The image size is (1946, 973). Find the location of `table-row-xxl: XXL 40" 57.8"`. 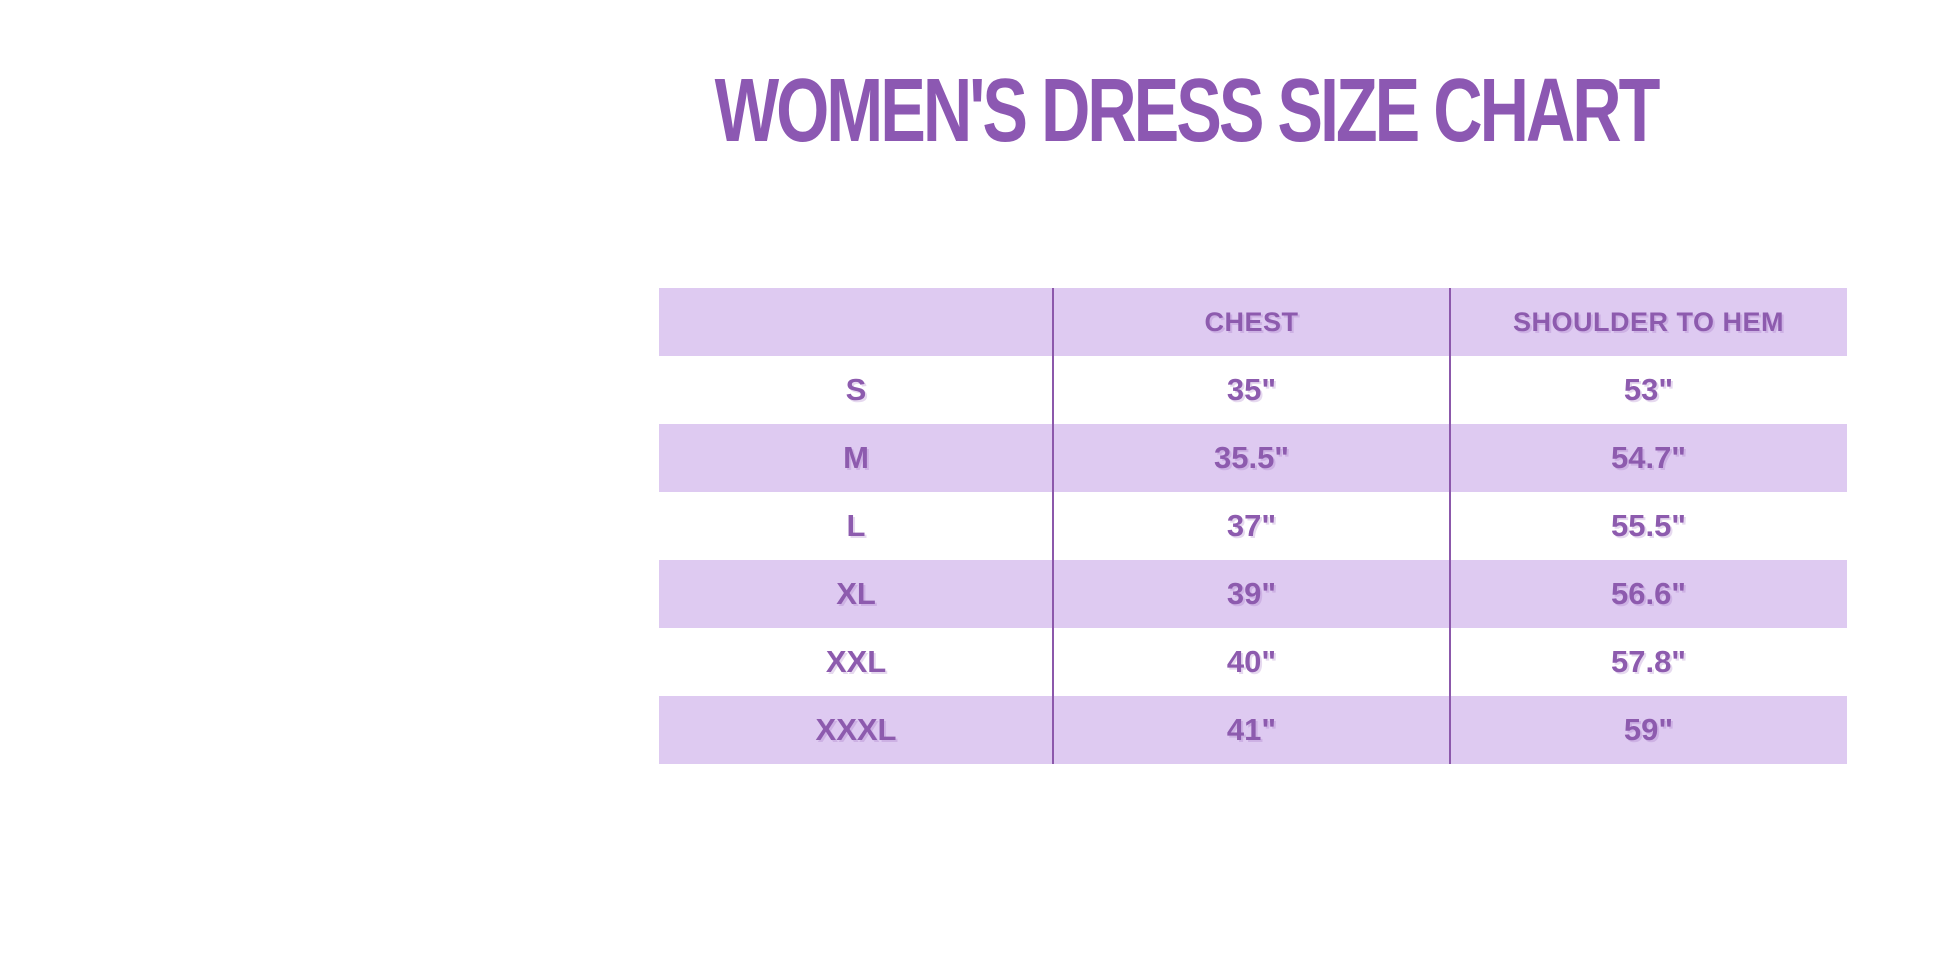

table-row-xxl: XXL 40" 57.8" is located at coordinates (1253, 662).